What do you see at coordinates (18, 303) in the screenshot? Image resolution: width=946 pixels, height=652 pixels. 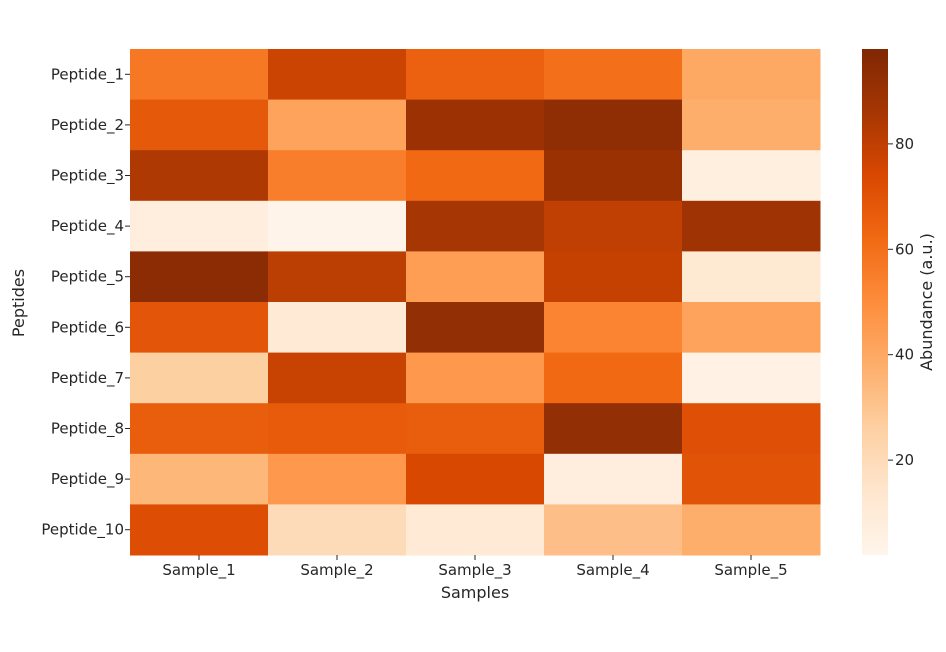 I see `y-axis-label: Peptides` at bounding box center [18, 303].